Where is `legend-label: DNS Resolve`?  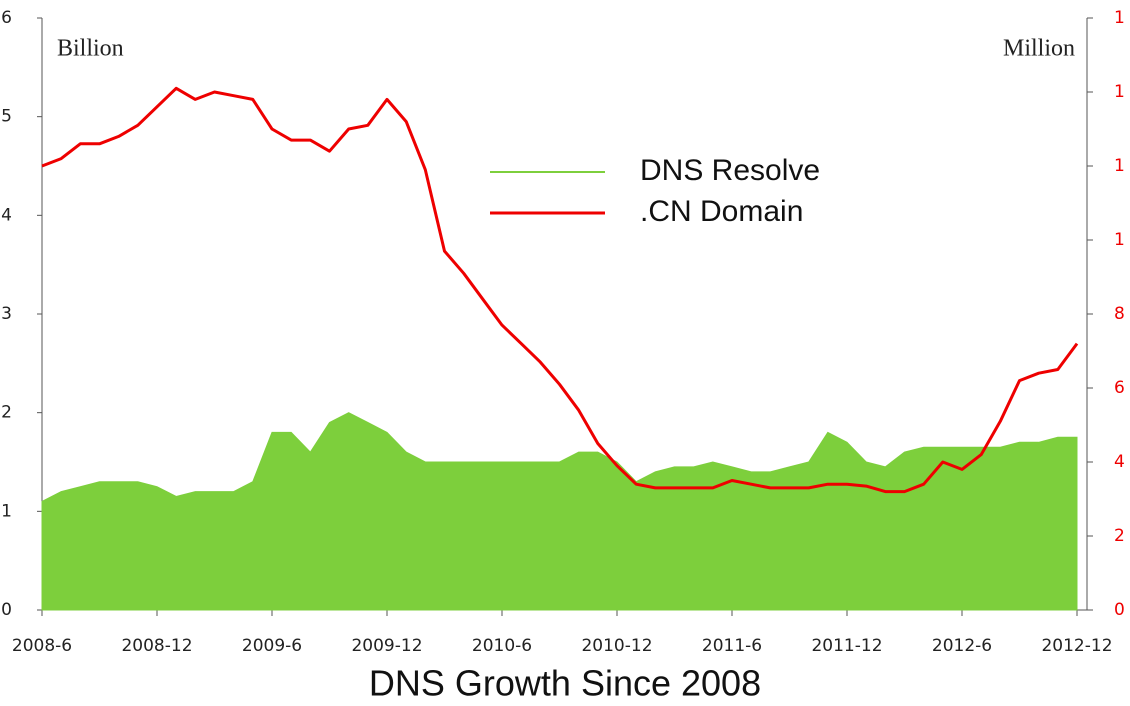 legend-label: DNS Resolve is located at coordinates (730, 170).